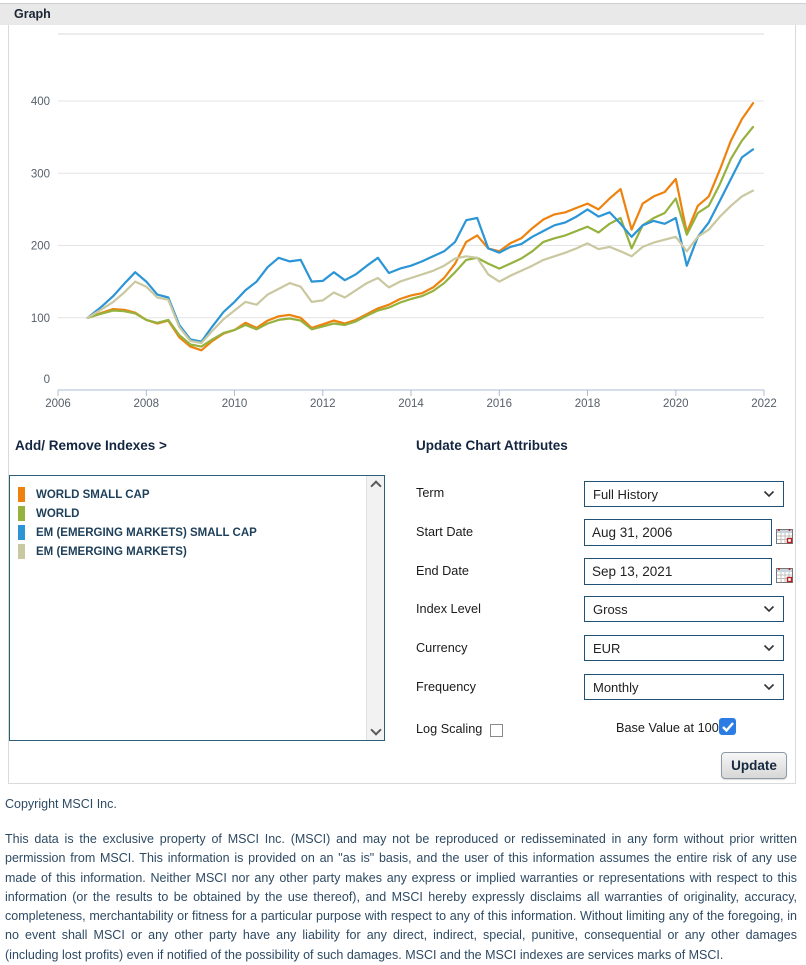 Image resolution: width=806 pixels, height=965 pixels. What do you see at coordinates (684, 609) in the screenshot?
I see `index-level-select: Gross` at bounding box center [684, 609].